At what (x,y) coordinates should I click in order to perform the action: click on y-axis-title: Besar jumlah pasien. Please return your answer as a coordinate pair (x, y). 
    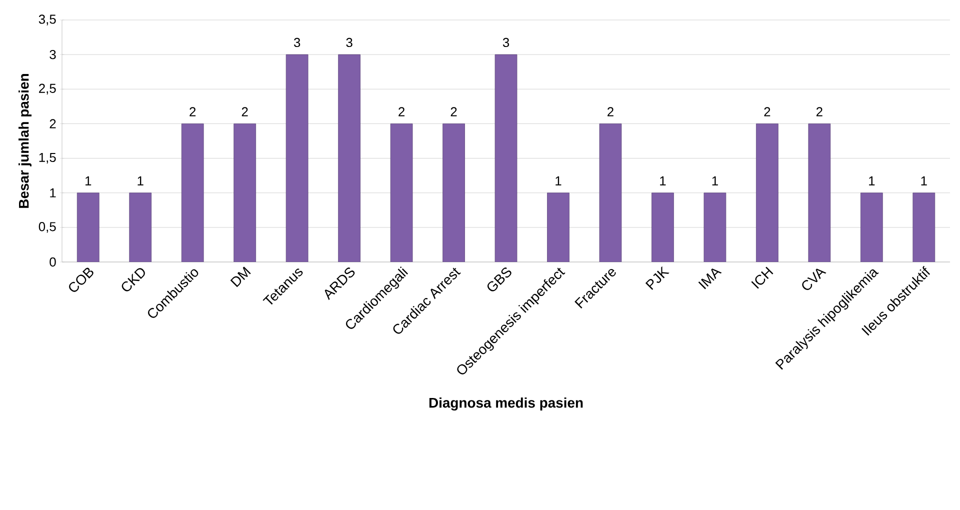
    Looking at the image, I should click on (25, 141).